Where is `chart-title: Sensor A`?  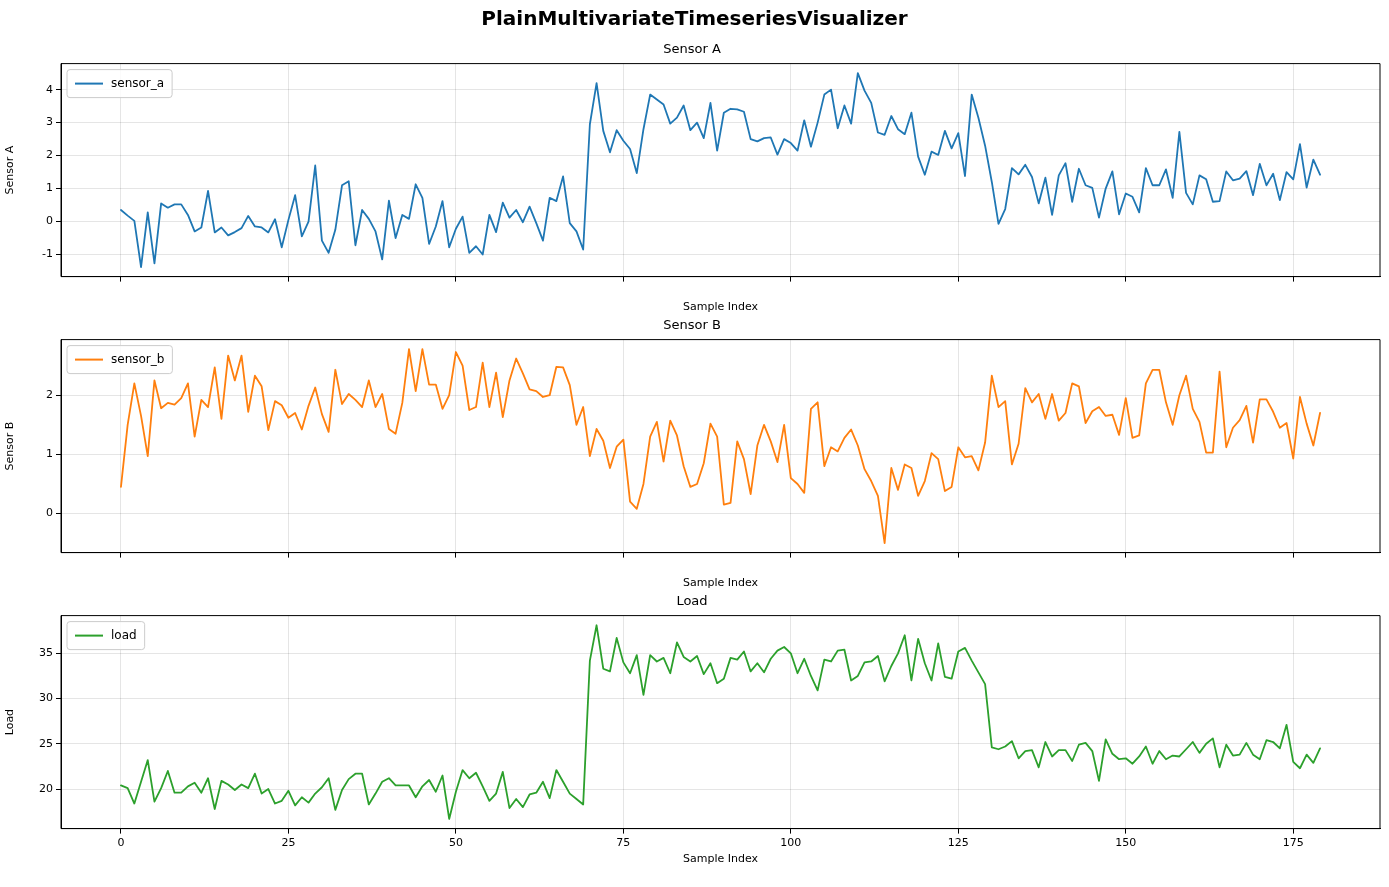
chart-title: Sensor A is located at coordinates (692, 49).